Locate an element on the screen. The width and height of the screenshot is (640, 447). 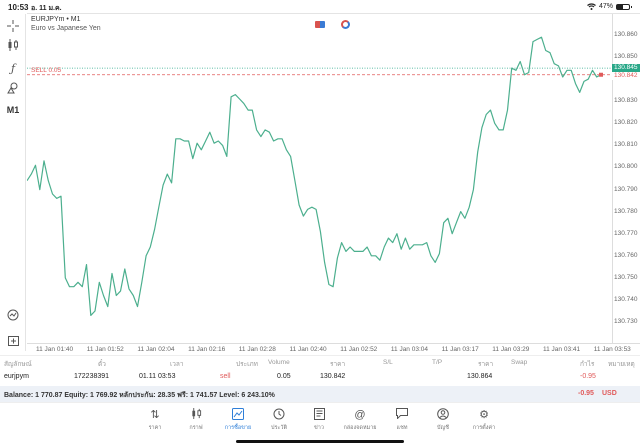
home-indicator is located at coordinates (320, 441).